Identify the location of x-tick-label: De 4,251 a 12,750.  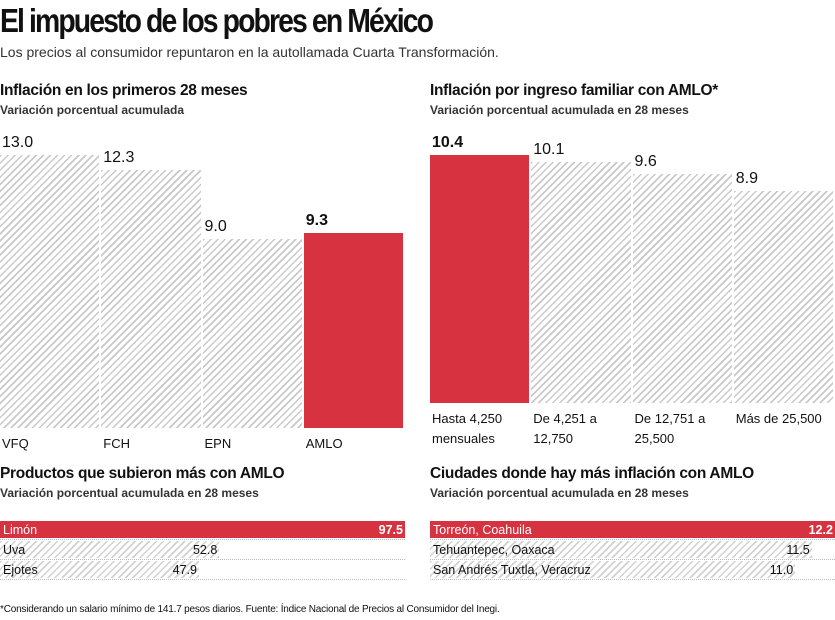
(565, 428).